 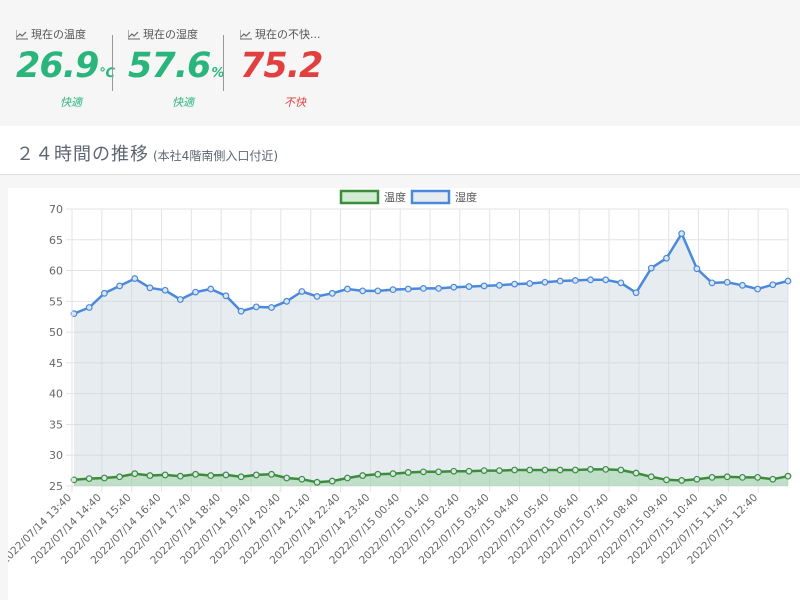 What do you see at coordinates (58, 34) in the screenshot?
I see `metric-label: 現在の温度` at bounding box center [58, 34].